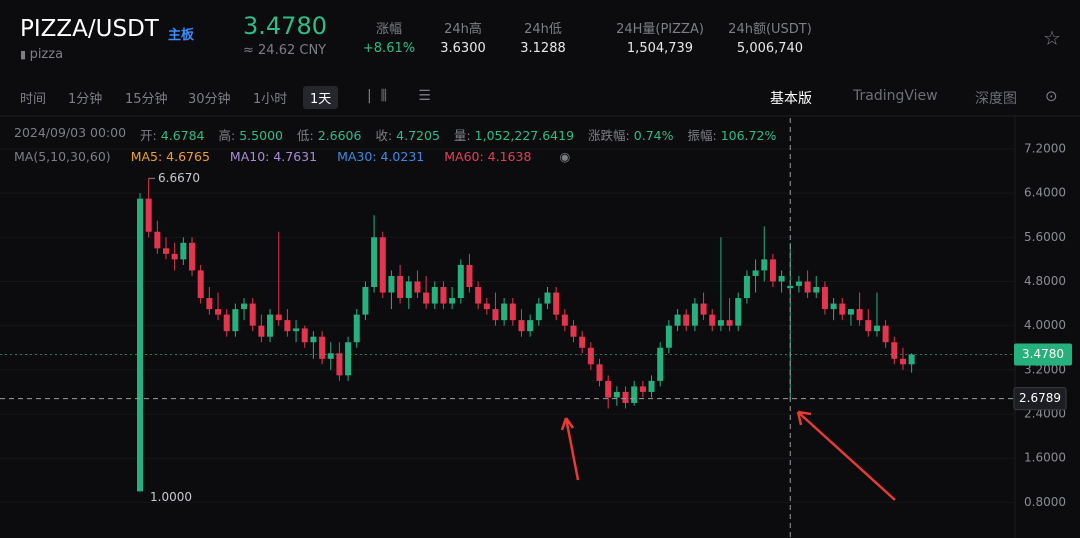  I want to click on interval-tab: 1天, so click(321, 97).